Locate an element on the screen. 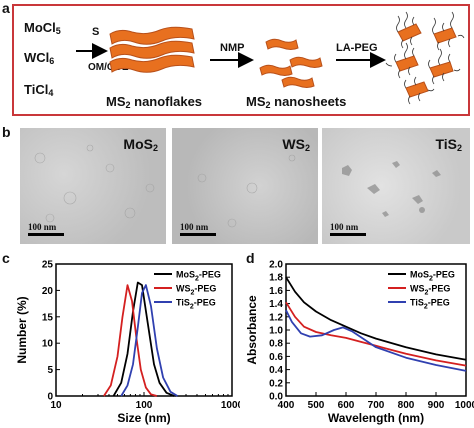 Image resolution: width=474 pixels, height=428 pixels. abs-x-axis-label: Wavelength (nm) is located at coordinates (376, 418).